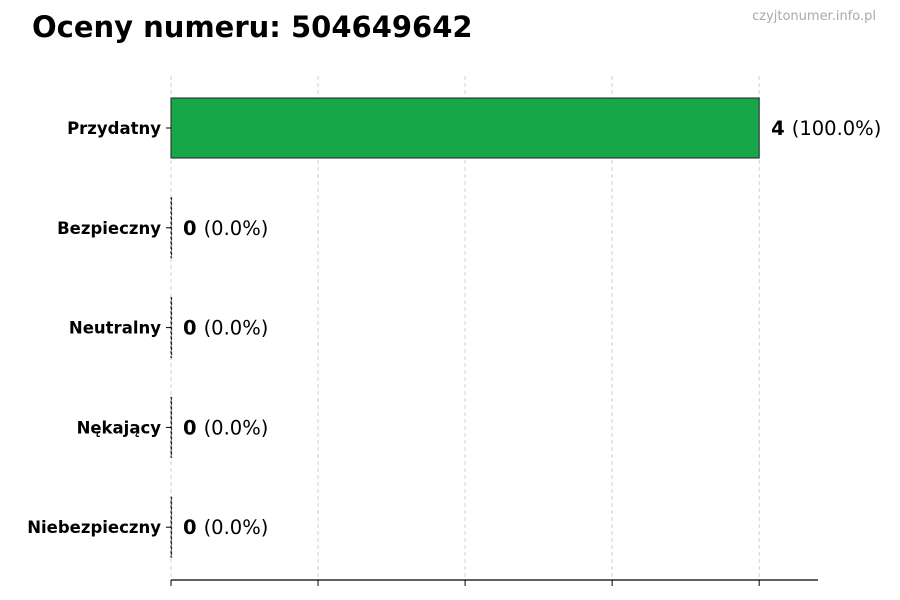  I want to click on data-label: 4 (100.0%), so click(826, 128).